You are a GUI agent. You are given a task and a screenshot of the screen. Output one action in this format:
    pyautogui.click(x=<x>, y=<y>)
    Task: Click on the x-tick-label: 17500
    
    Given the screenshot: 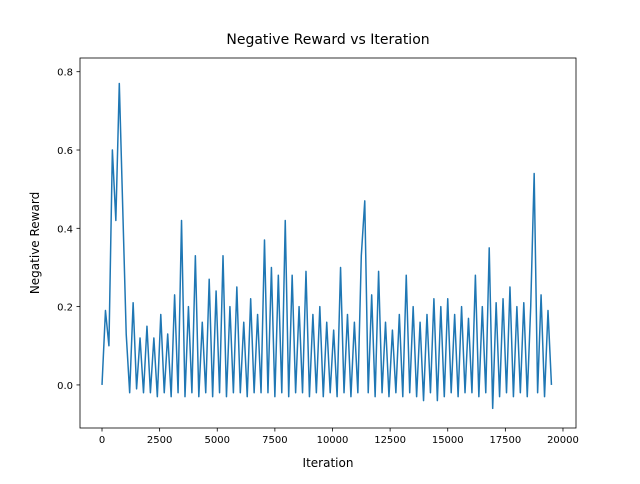 What is the action you would take?
    pyautogui.click(x=505, y=440)
    